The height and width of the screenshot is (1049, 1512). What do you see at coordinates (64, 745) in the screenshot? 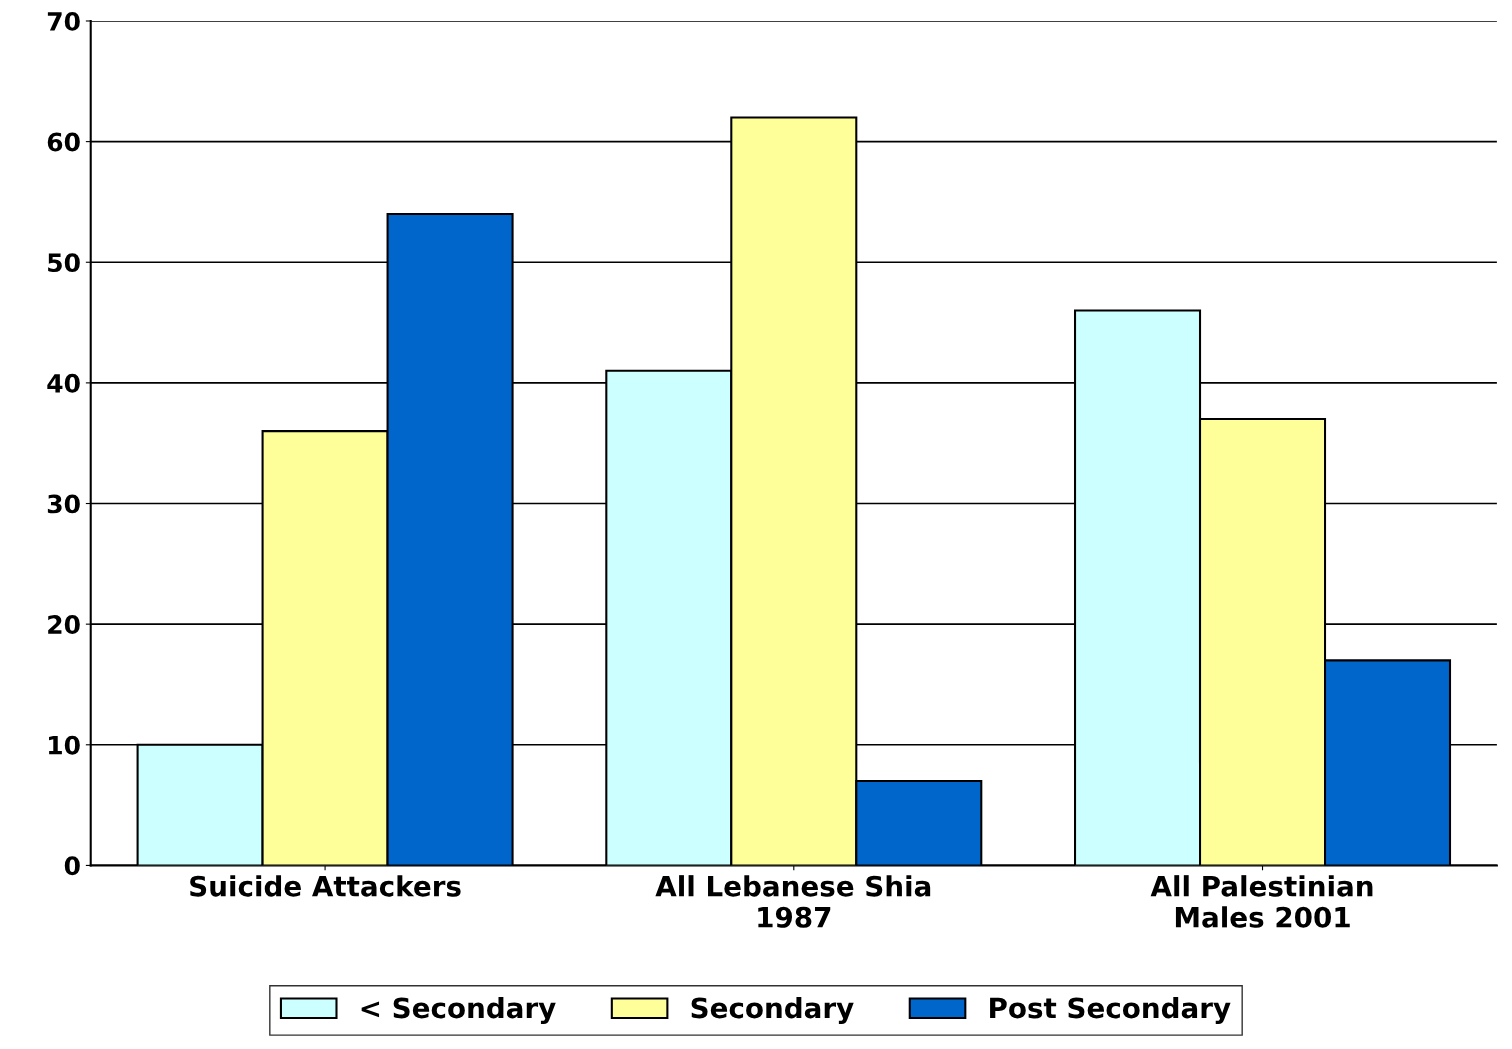
I see `y-tick-label: 10` at bounding box center [64, 745].